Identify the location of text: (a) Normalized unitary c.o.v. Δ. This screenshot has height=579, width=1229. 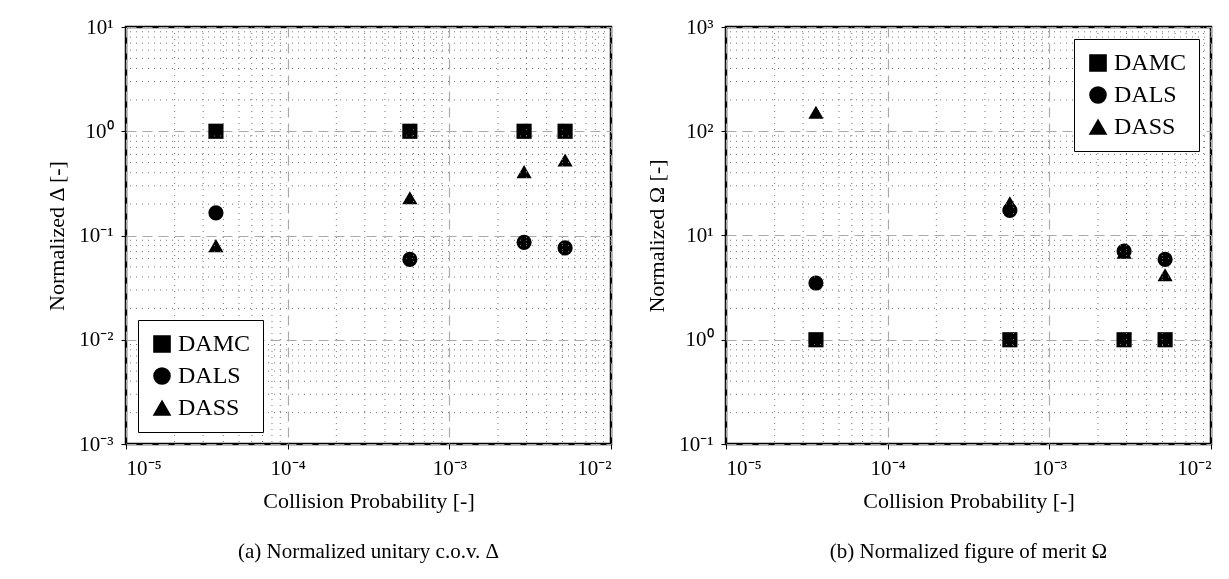
(368, 551).